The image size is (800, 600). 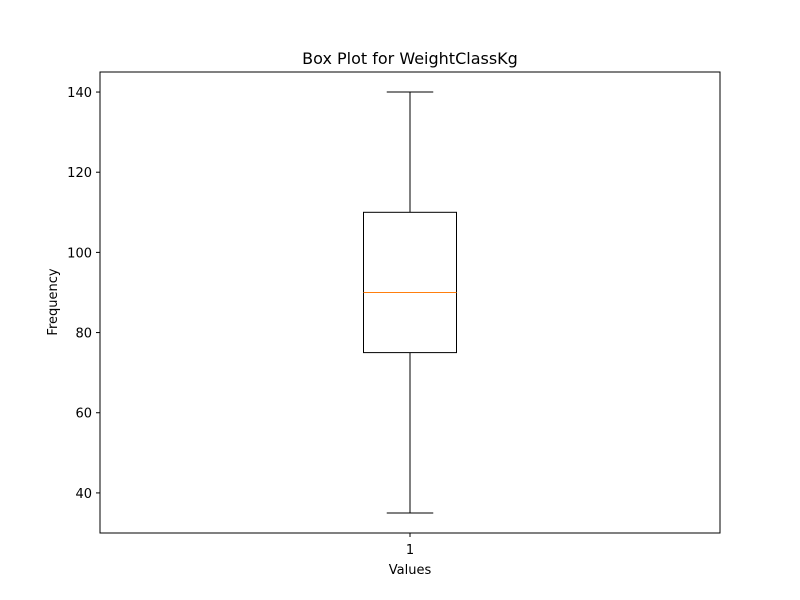 I want to click on x-axis: 1, so click(x=410, y=545).